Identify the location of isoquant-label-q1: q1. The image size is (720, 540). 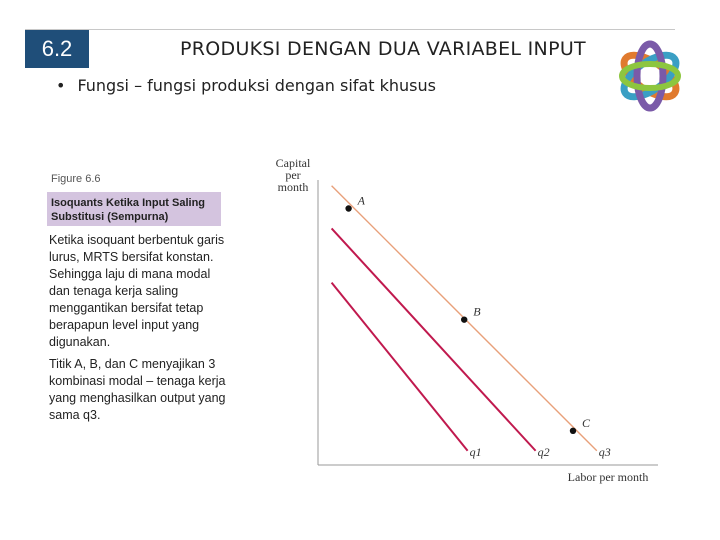
(476, 452).